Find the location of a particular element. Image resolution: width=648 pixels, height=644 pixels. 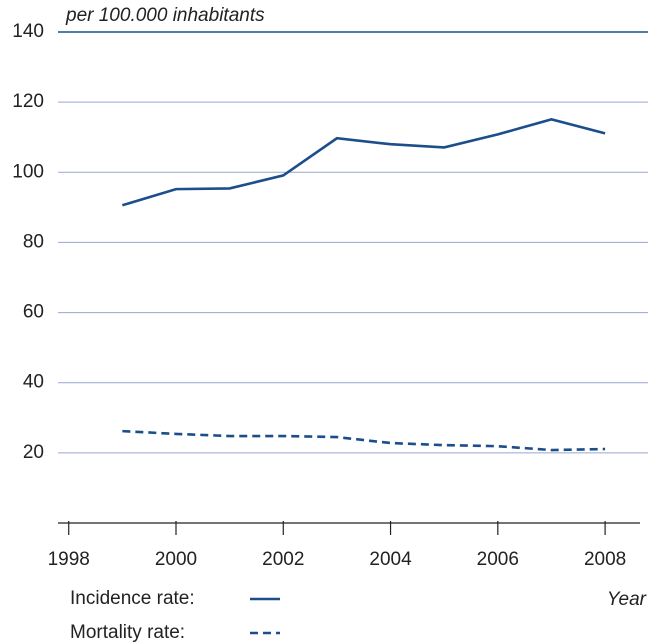

y-tick-label: 80 is located at coordinates (33, 241).